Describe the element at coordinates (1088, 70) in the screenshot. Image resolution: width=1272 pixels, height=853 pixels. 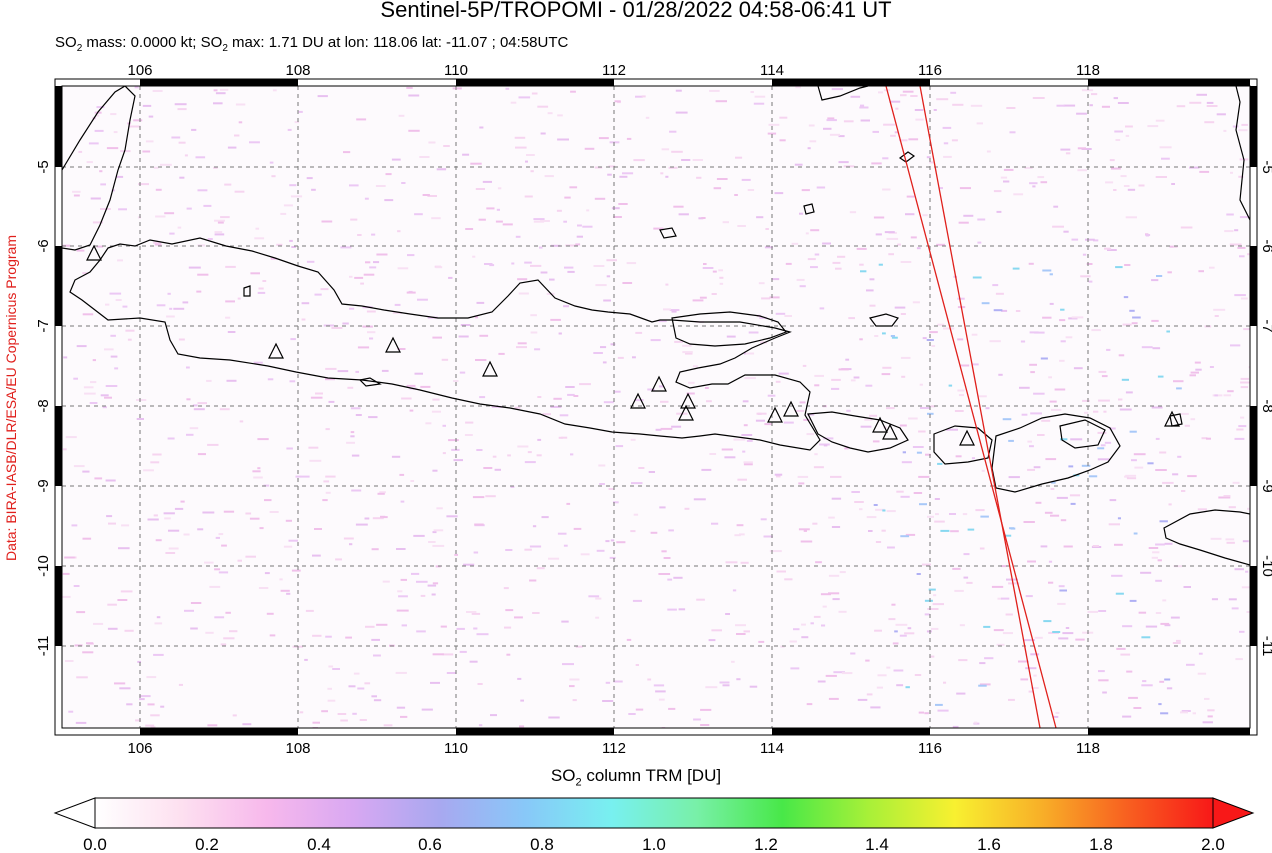
I see `lon-tick: 118` at that location.